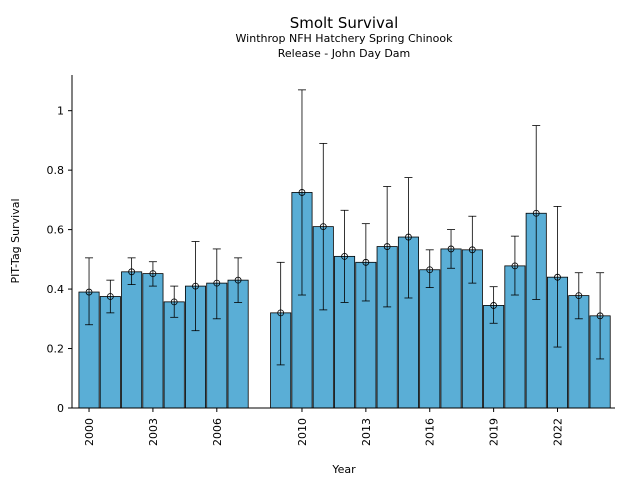 The width and height of the screenshot is (640, 480). I want to click on marker-2011, so click(323, 227).